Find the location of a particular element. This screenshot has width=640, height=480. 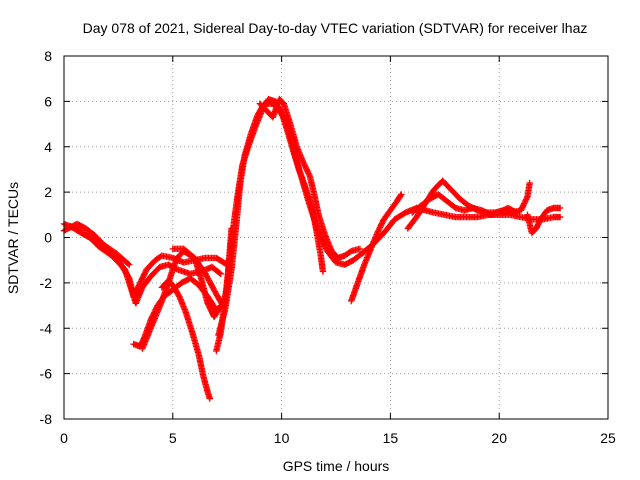

x-tick-label: 0 is located at coordinates (64, 438).